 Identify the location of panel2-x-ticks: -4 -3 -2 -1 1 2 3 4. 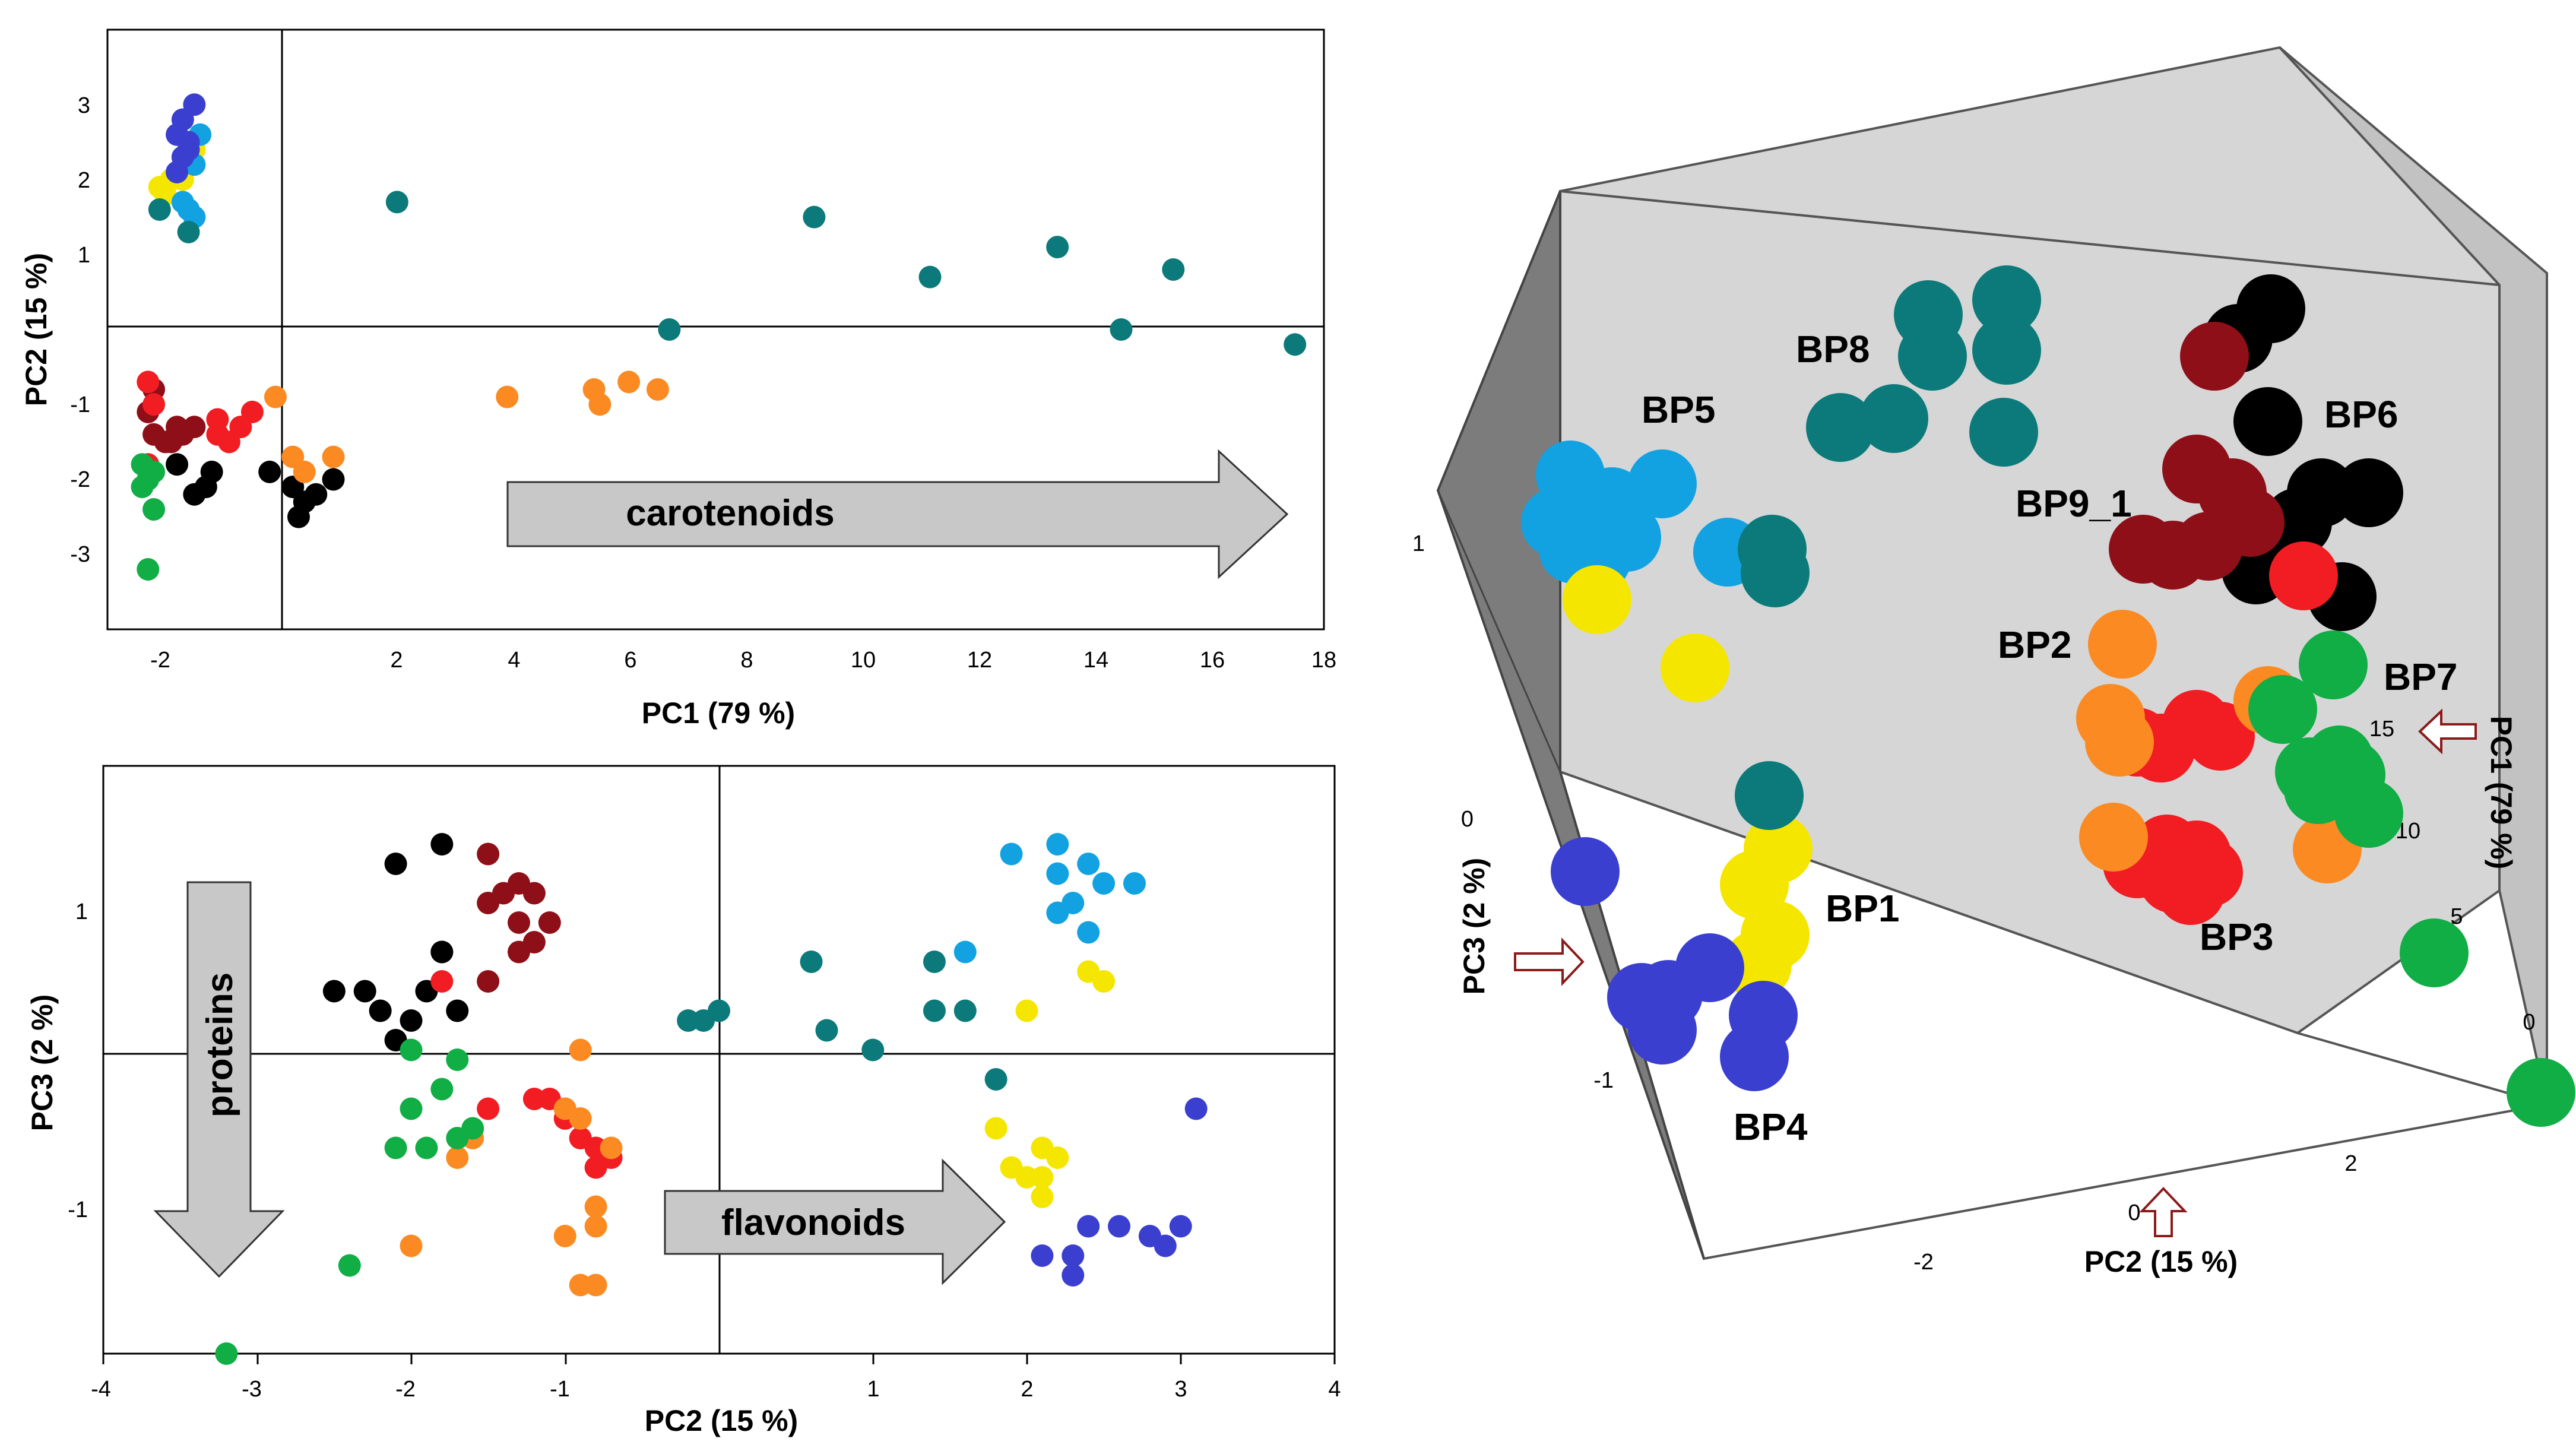
(716, 1390).